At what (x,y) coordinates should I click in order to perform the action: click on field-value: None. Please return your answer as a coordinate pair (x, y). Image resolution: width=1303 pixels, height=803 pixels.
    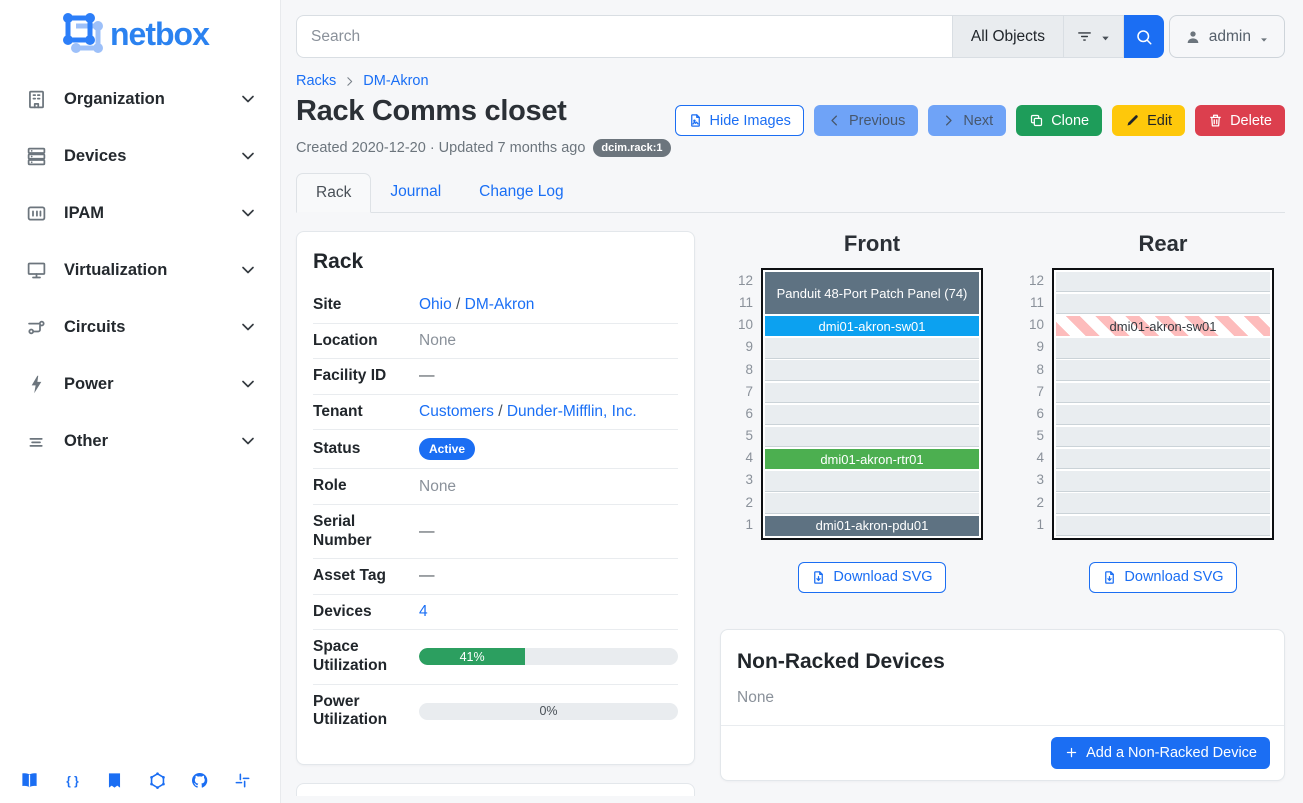
    Looking at the image, I should click on (543, 486).